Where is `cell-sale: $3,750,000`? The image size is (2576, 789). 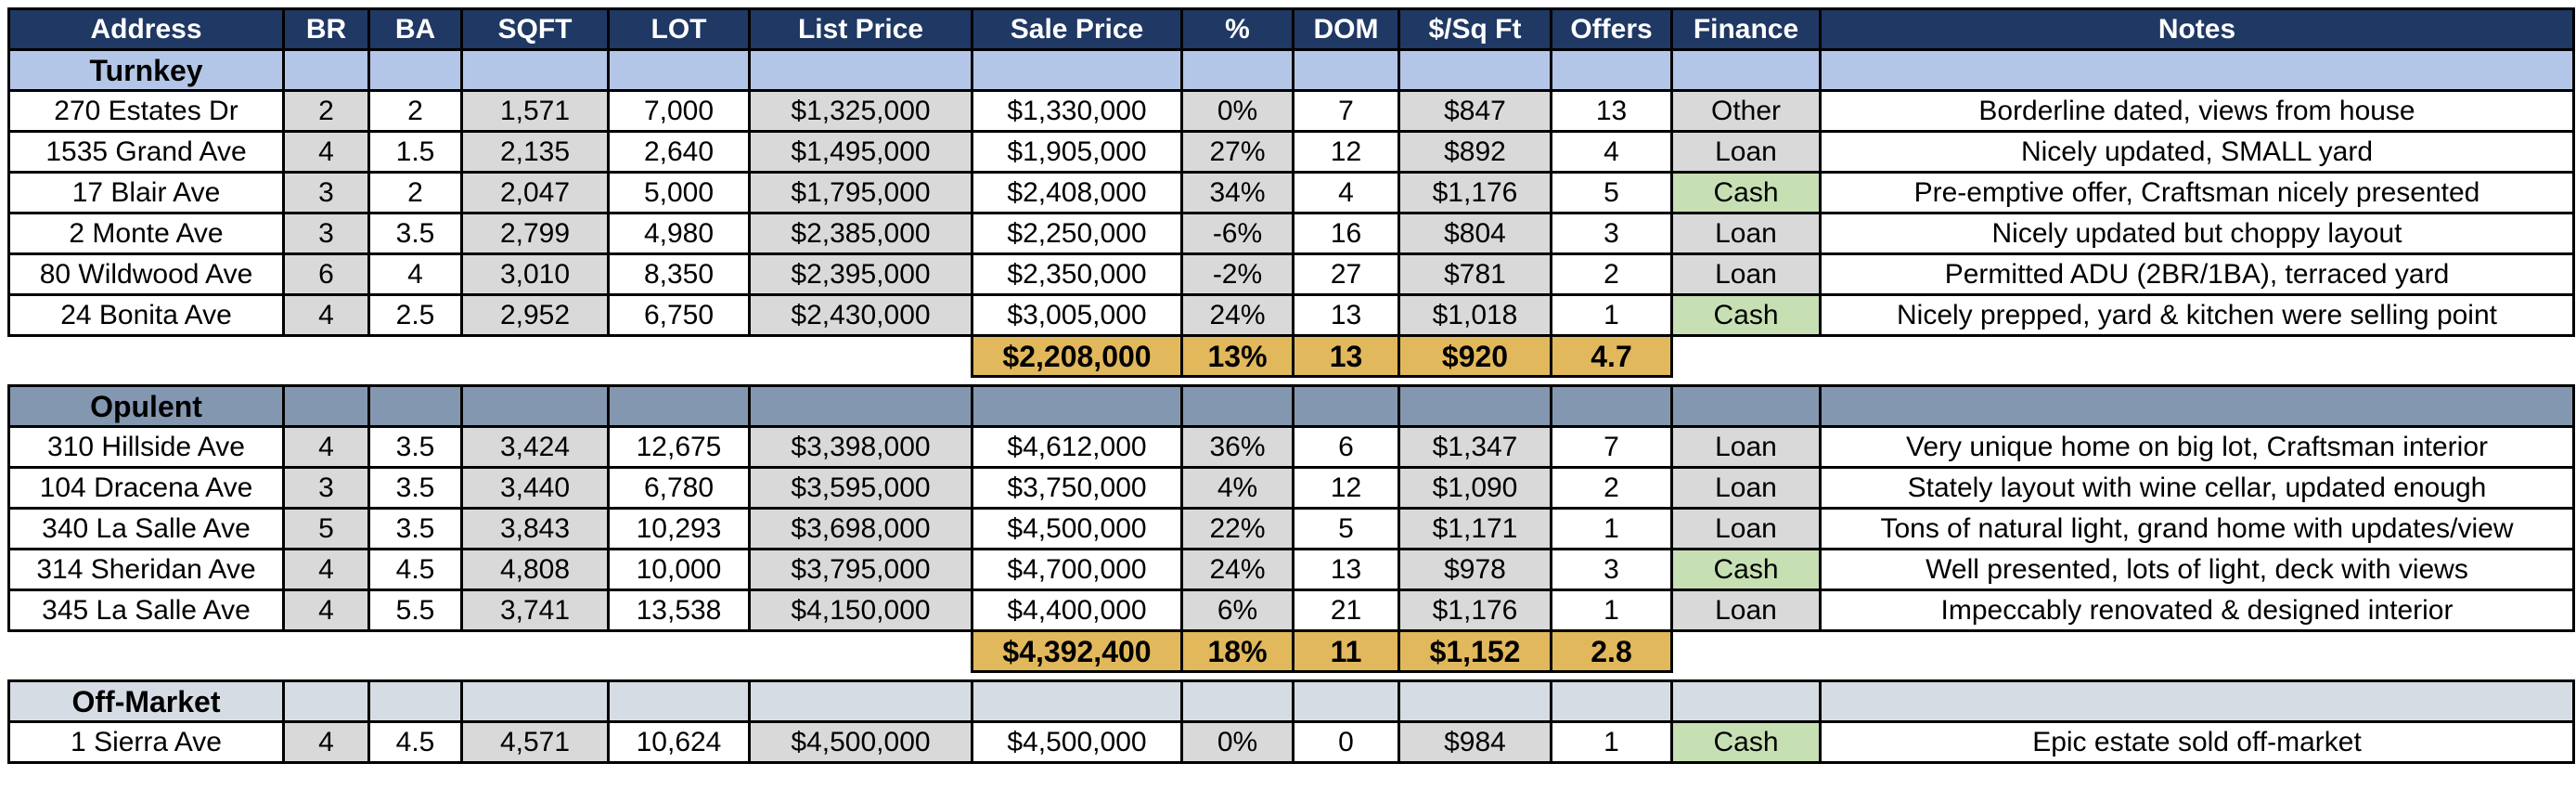
cell-sale: $3,750,000 is located at coordinates (1077, 488).